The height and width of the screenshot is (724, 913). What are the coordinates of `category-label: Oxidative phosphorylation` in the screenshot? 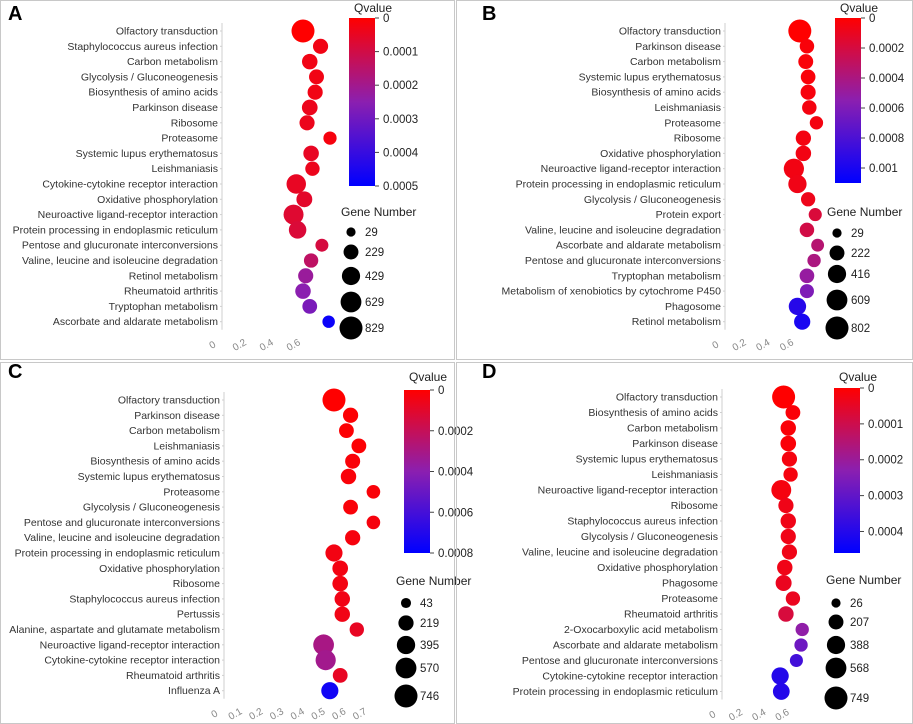 It's located at (159, 569).